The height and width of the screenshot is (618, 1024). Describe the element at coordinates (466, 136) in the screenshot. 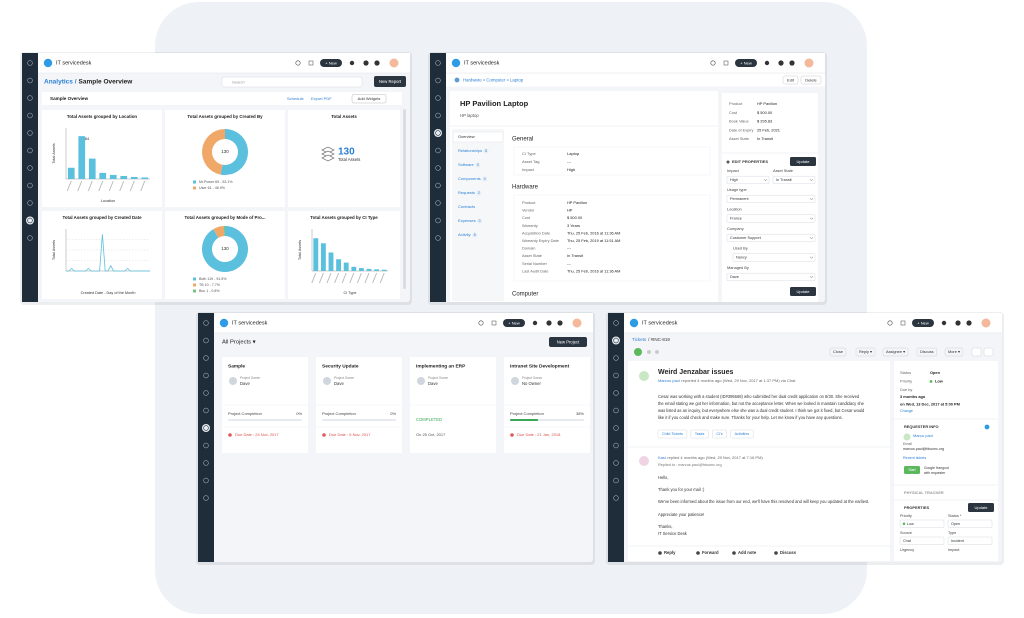

I see `nav-item: Overview` at that location.